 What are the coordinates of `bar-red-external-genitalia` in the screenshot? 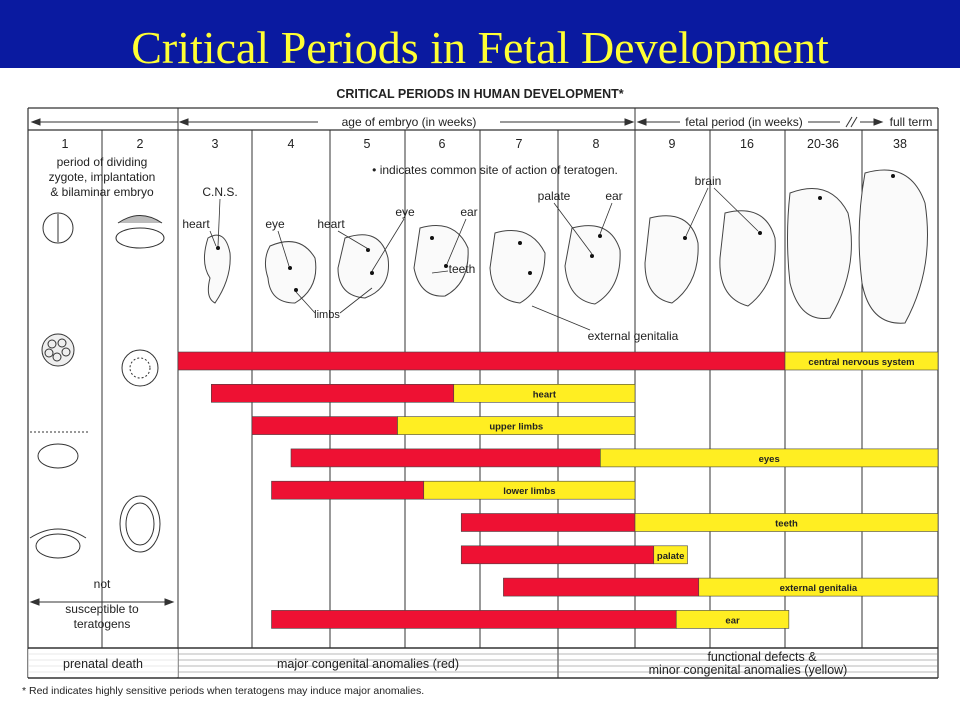 It's located at (601, 587).